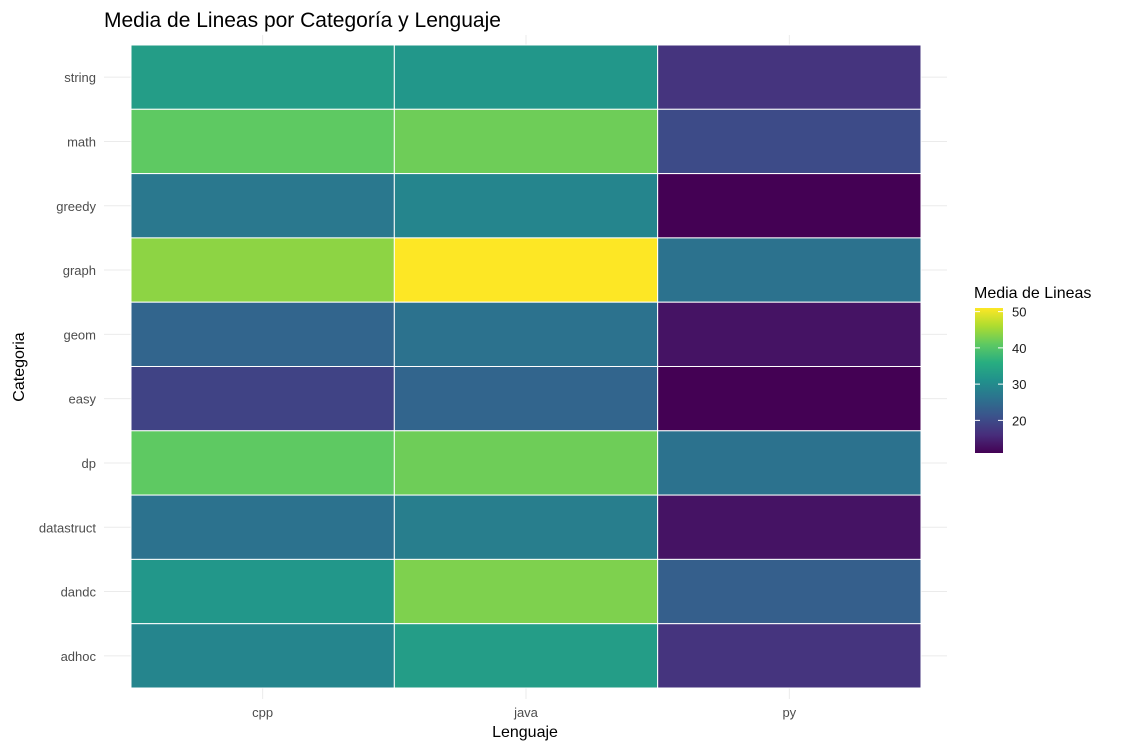  I want to click on heatmap-cell-dandc-py, so click(789, 591).